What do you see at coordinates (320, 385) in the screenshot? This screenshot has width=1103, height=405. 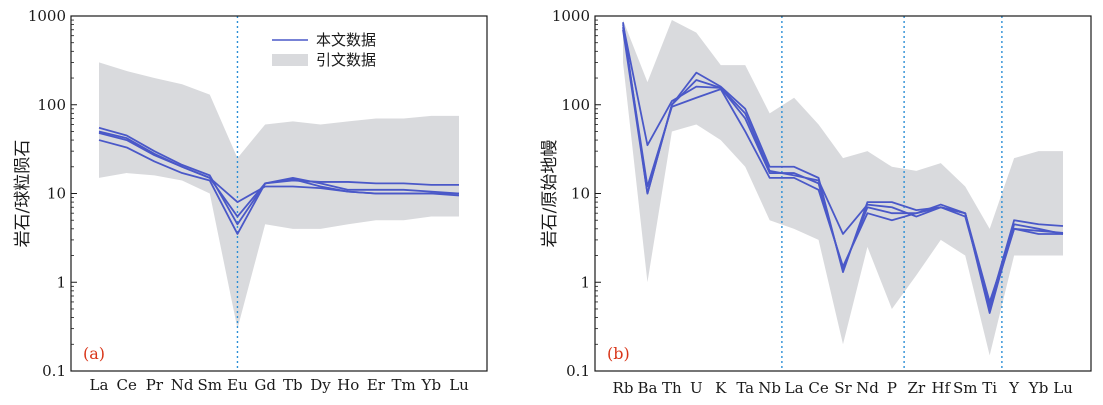 I see `x-category-label: Dy` at bounding box center [320, 385].